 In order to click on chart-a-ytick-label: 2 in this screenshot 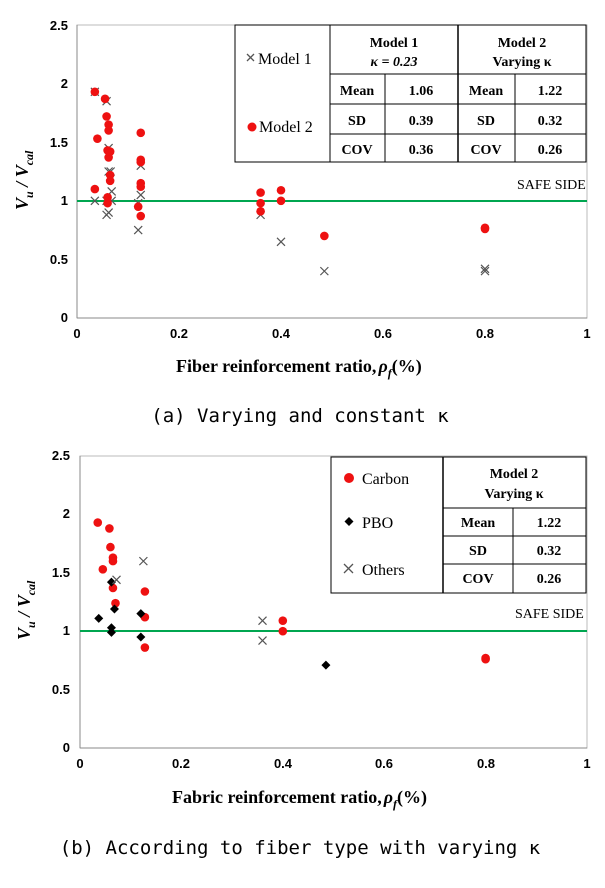, I will do `click(64, 83)`.